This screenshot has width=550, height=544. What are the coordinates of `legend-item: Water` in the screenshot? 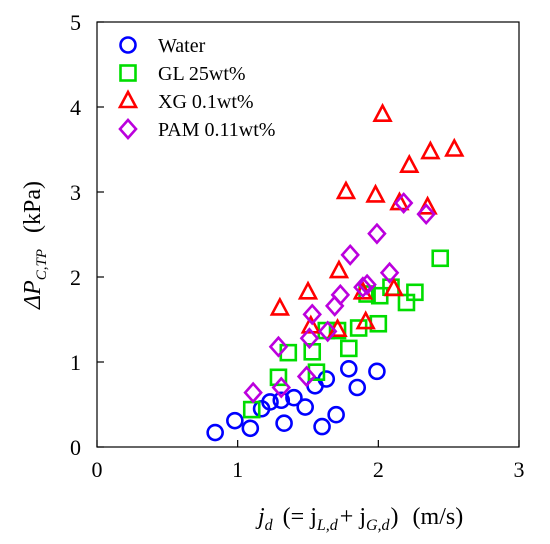 It's located at (162, 46).